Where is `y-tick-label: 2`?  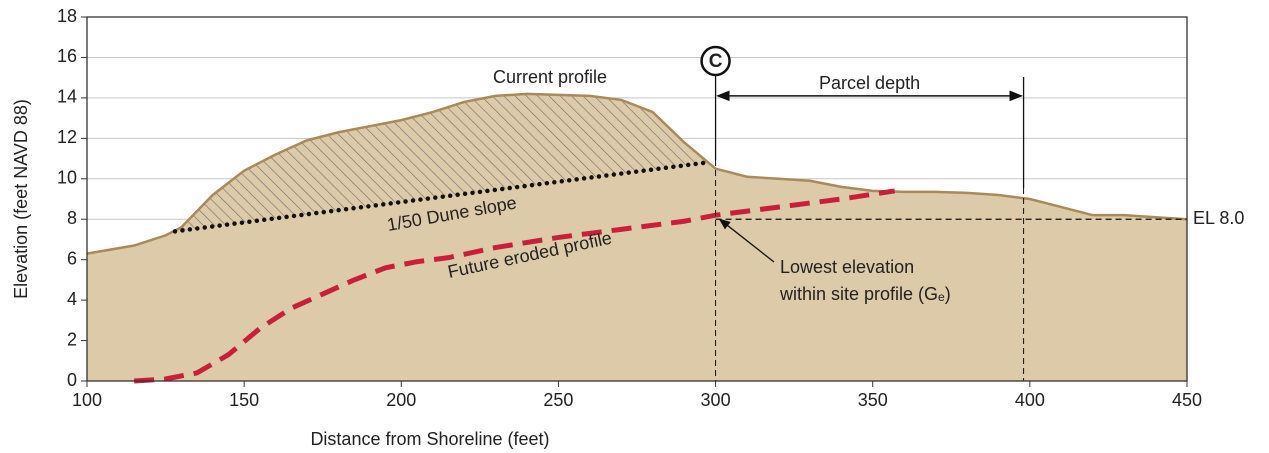
y-tick-label: 2 is located at coordinates (72, 339).